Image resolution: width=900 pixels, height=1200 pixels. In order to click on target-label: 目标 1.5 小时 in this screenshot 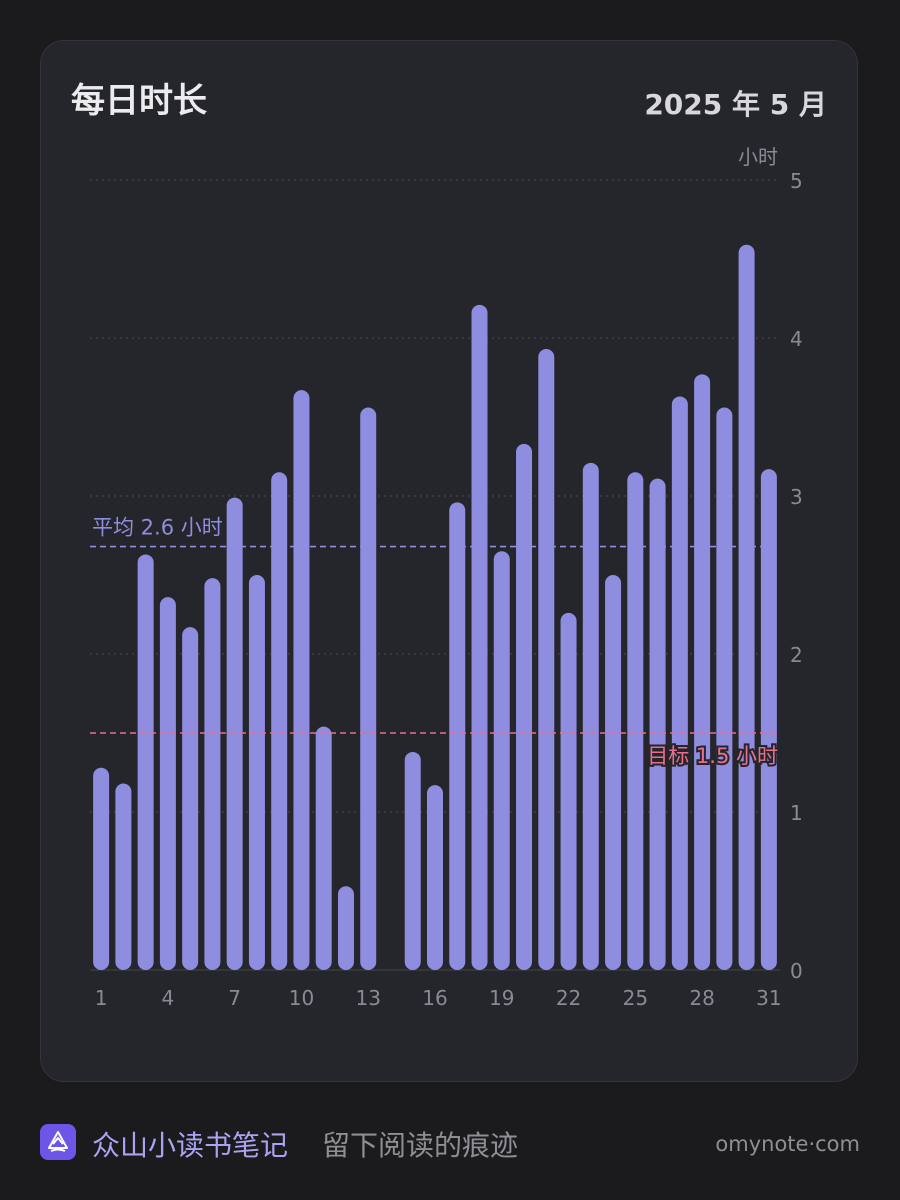, I will do `click(712, 756)`.